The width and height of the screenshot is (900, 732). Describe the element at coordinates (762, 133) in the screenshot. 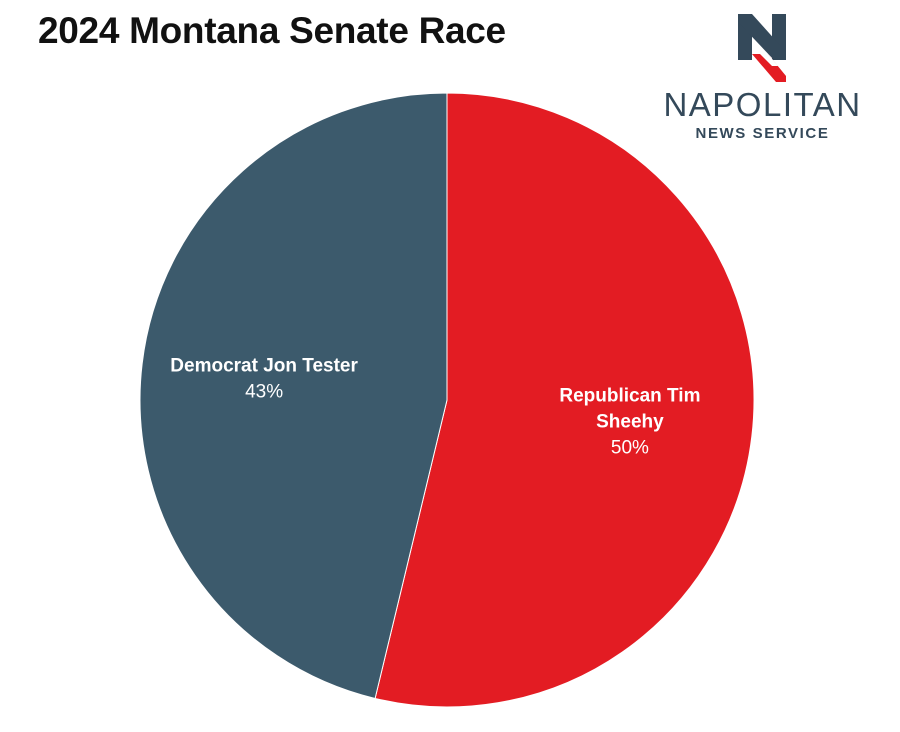

I see `logo-subtitle: NEWS SERVICE` at that location.